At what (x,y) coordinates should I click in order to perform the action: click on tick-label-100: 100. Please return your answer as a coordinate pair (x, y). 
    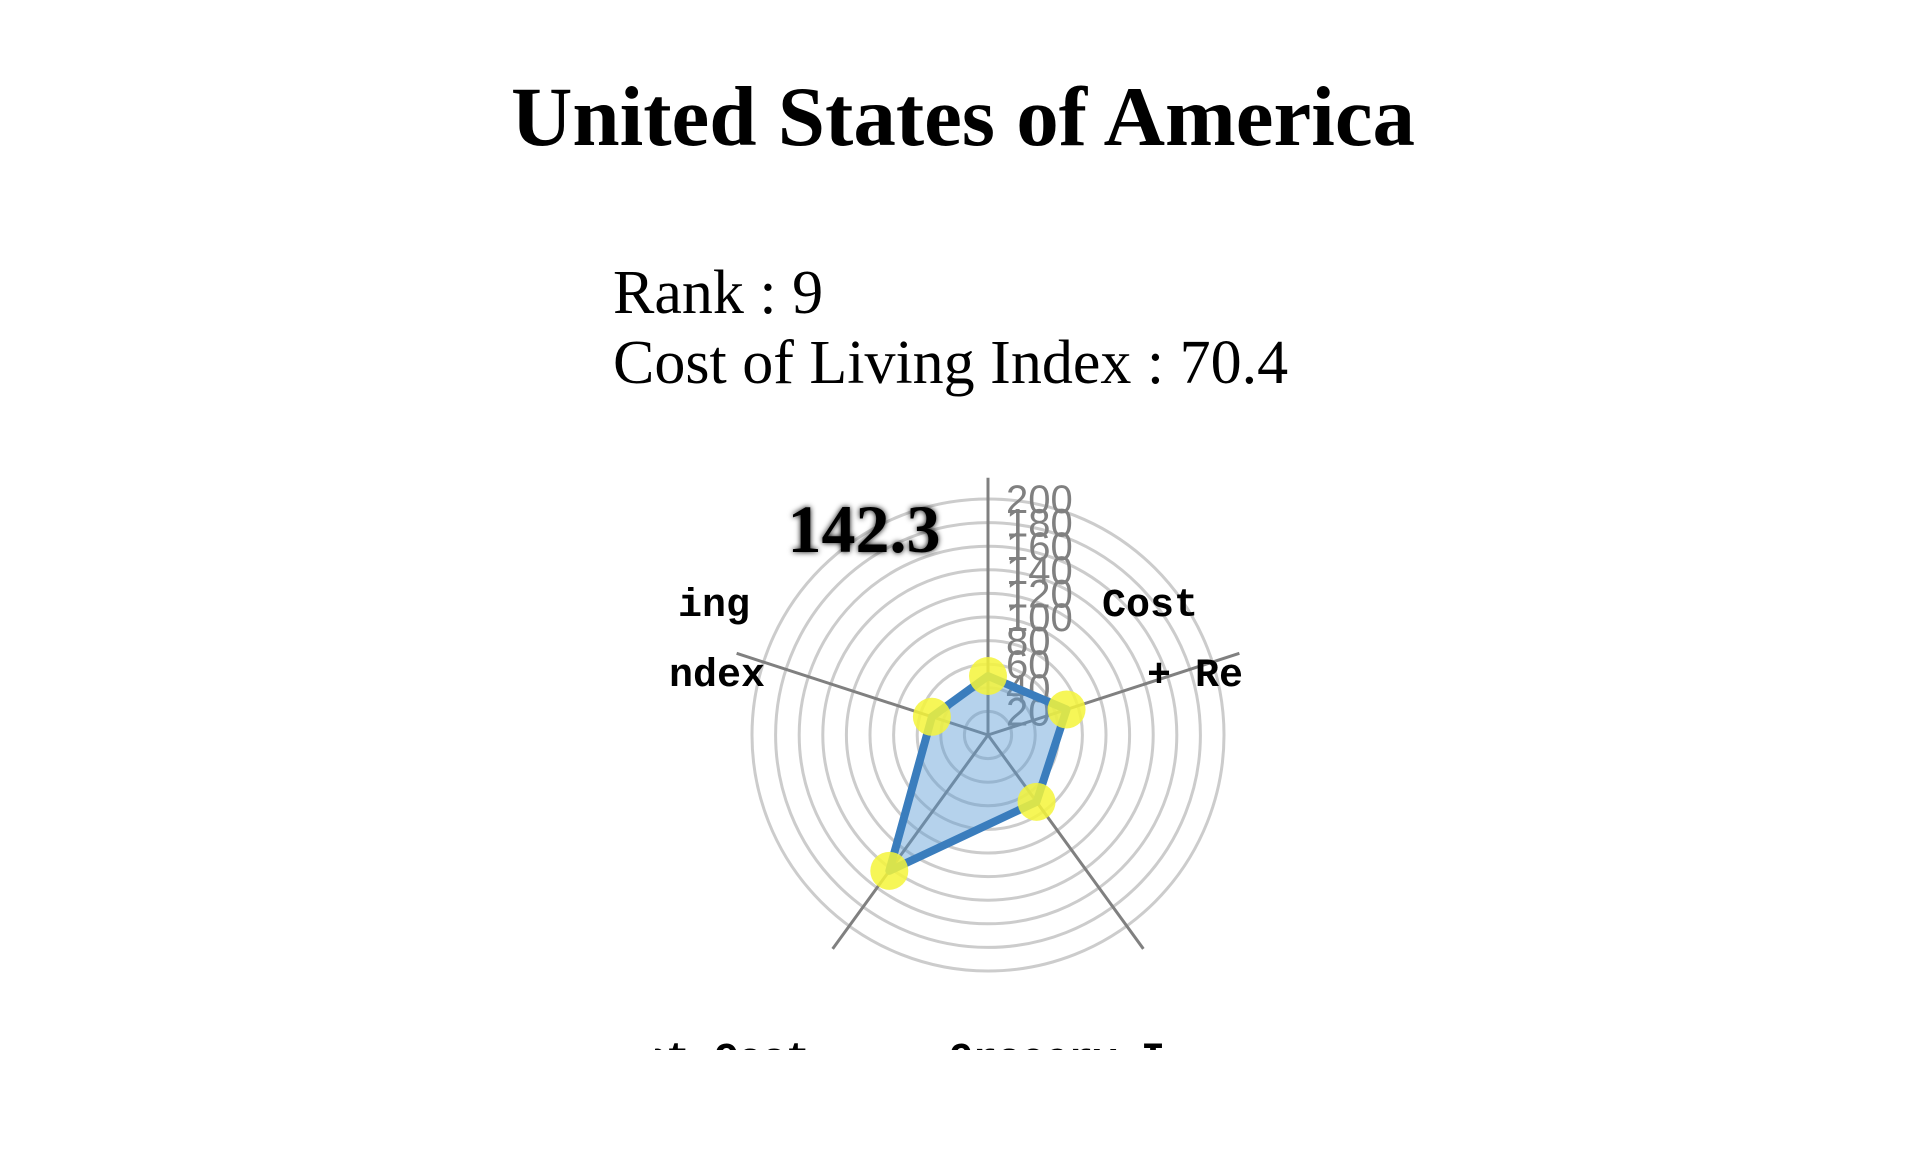
    Looking at the image, I should click on (1039, 618).